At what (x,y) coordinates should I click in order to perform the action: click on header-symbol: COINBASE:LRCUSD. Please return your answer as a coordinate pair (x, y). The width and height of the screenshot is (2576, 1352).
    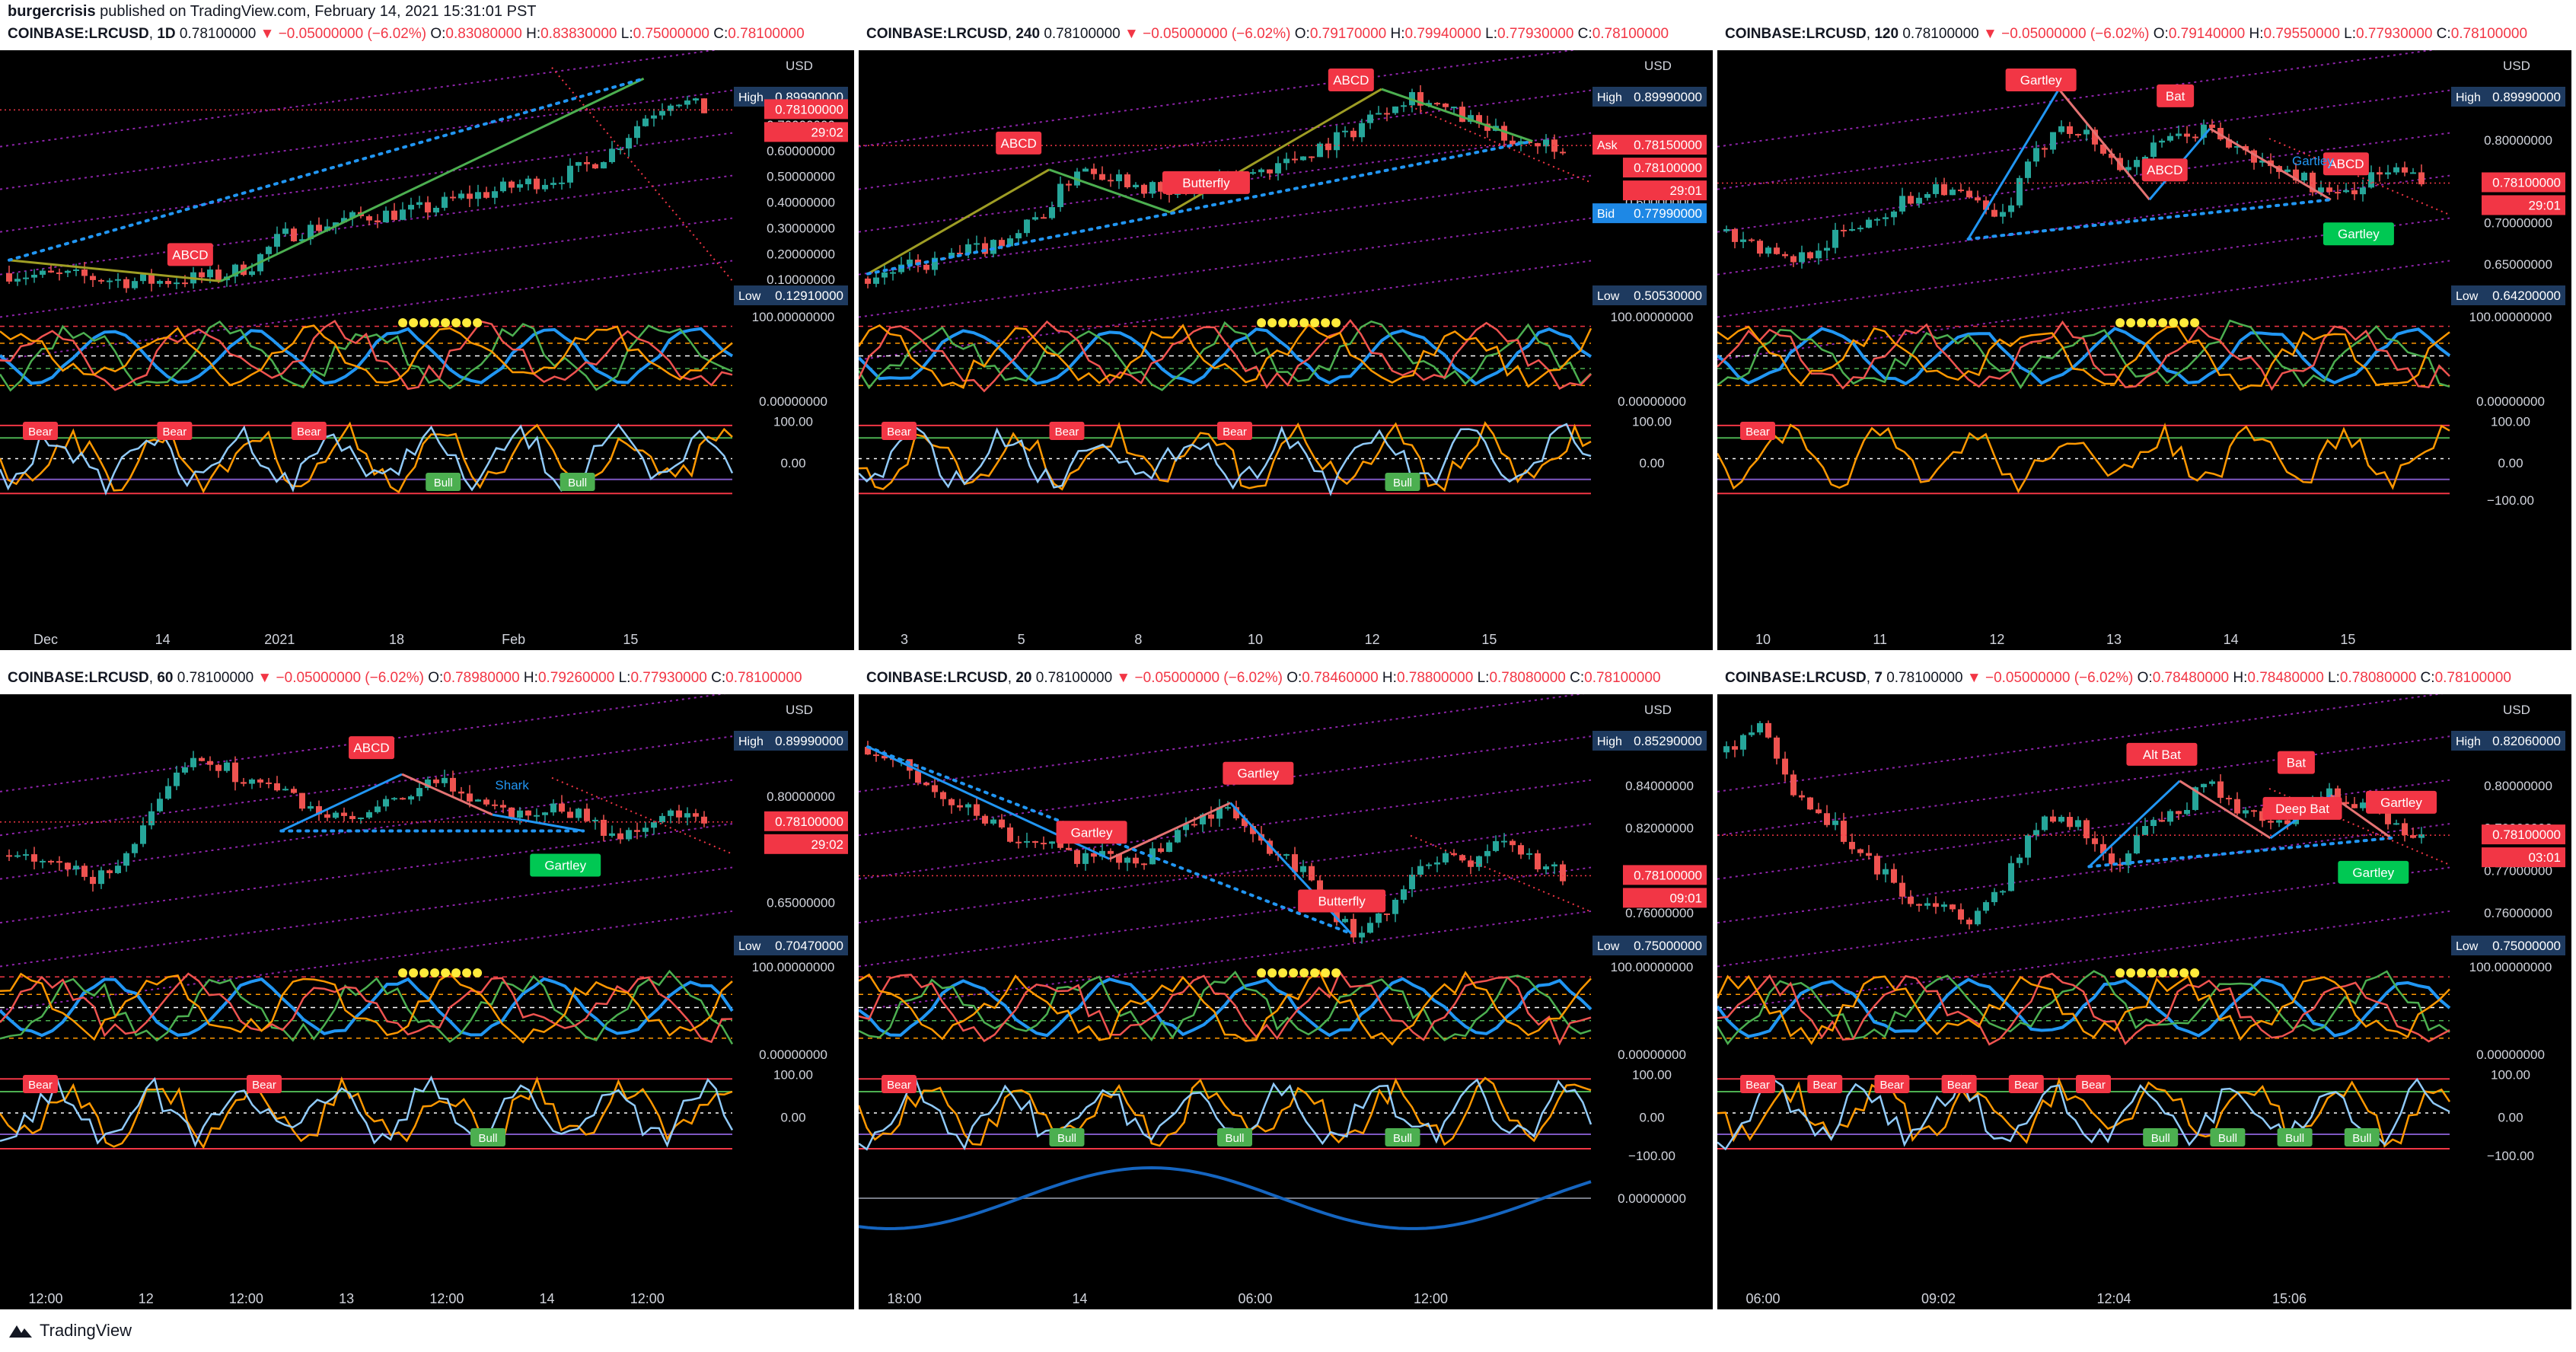
    Looking at the image, I should click on (1796, 678).